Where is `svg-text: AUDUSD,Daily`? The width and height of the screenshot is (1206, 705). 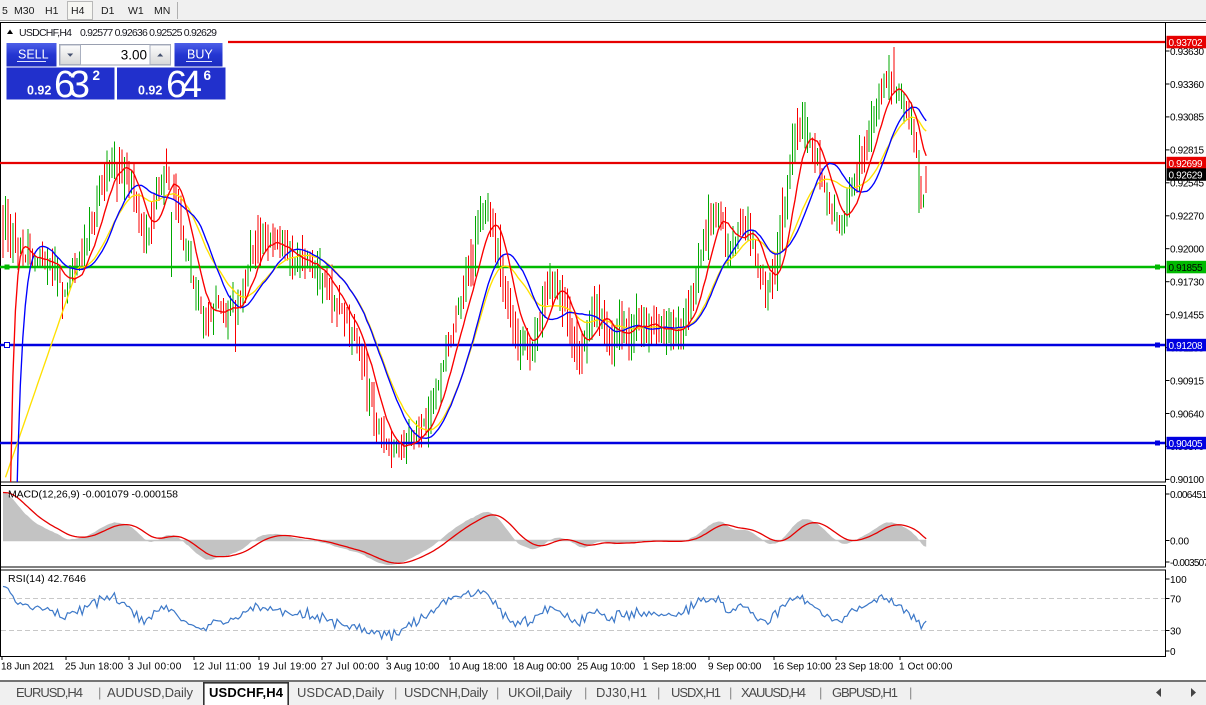 svg-text: AUDUSD,Daily is located at coordinates (150, 692).